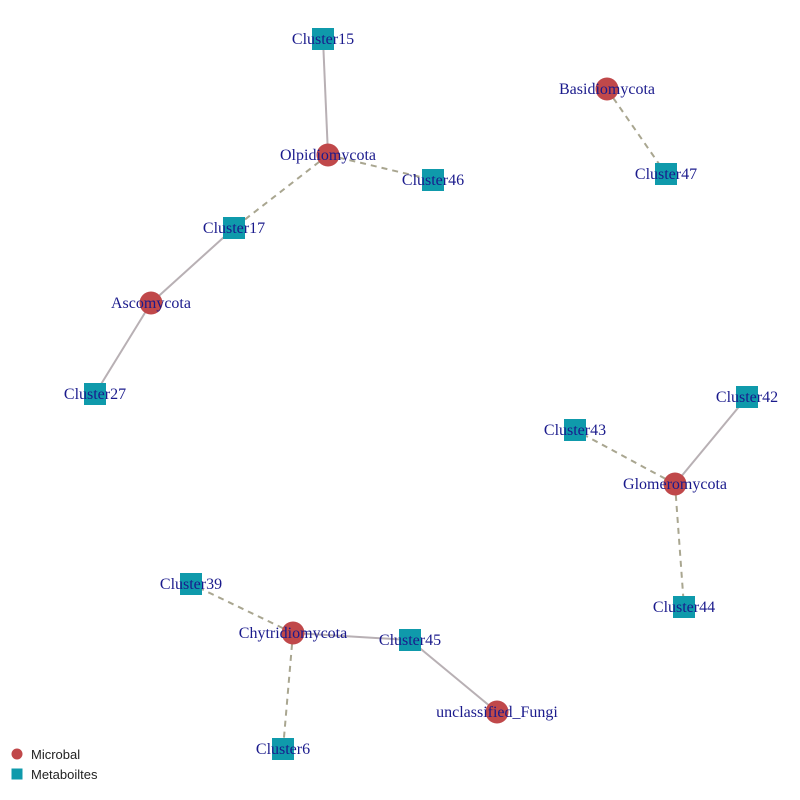  Describe the element at coordinates (679, 545) in the screenshot. I see `edge-Glomeromycota-Cluster44` at that location.